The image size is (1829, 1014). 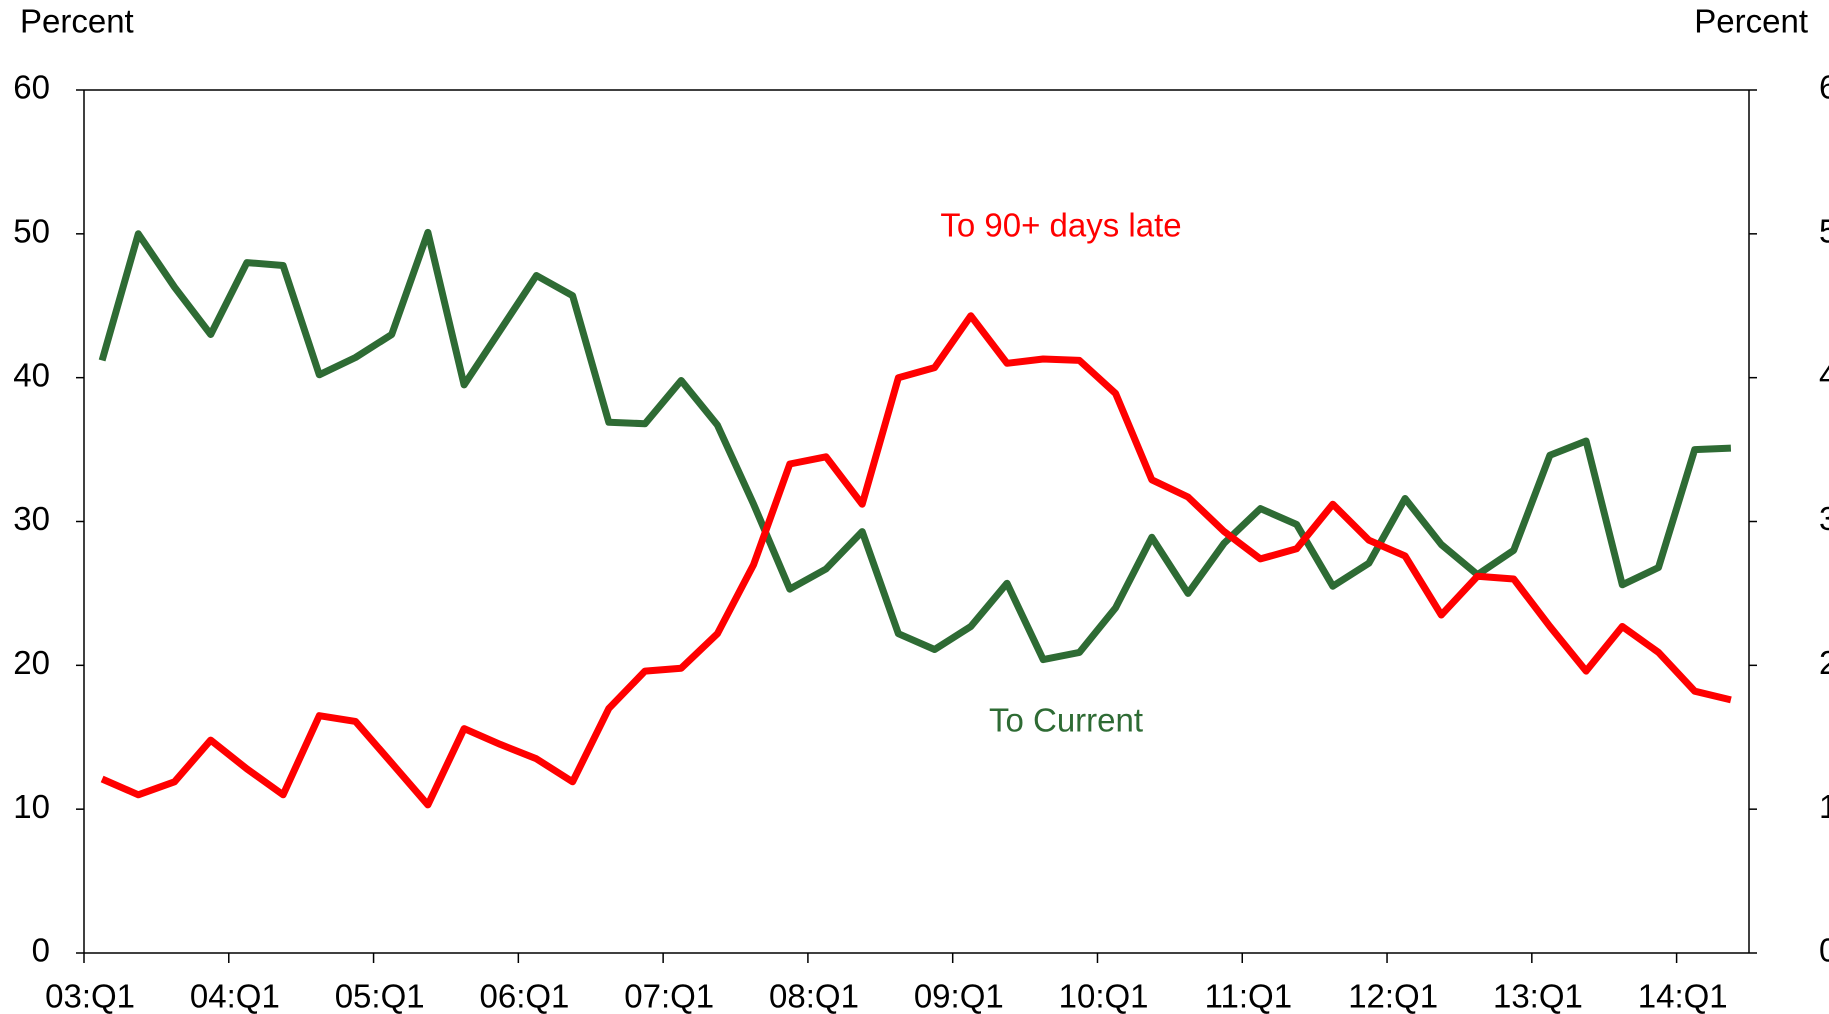 I want to click on y2-tick-label: 20, so click(x=1824, y=662).